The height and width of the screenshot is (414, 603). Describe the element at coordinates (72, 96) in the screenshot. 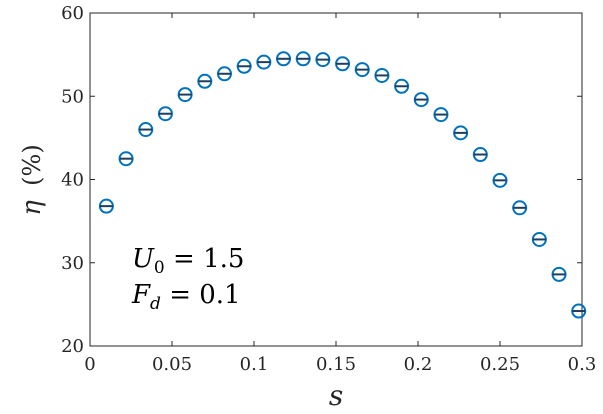

I see `y-tick-label: 50` at that location.